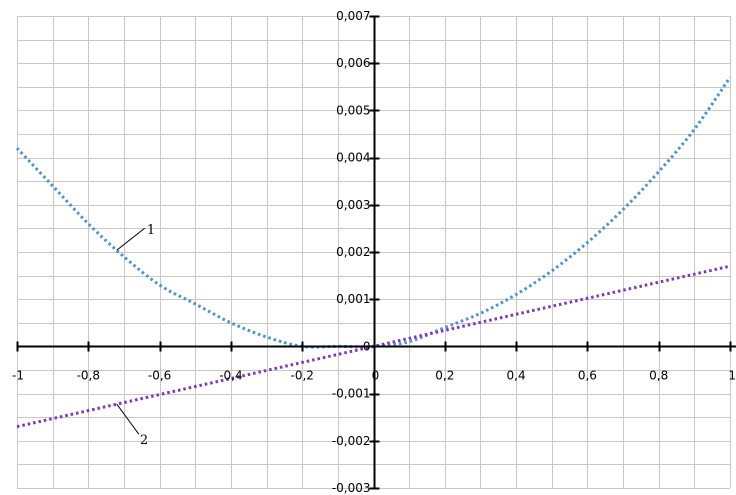  What do you see at coordinates (658, 376) in the screenshot?
I see `x-tick-label: 0,8` at bounding box center [658, 376].